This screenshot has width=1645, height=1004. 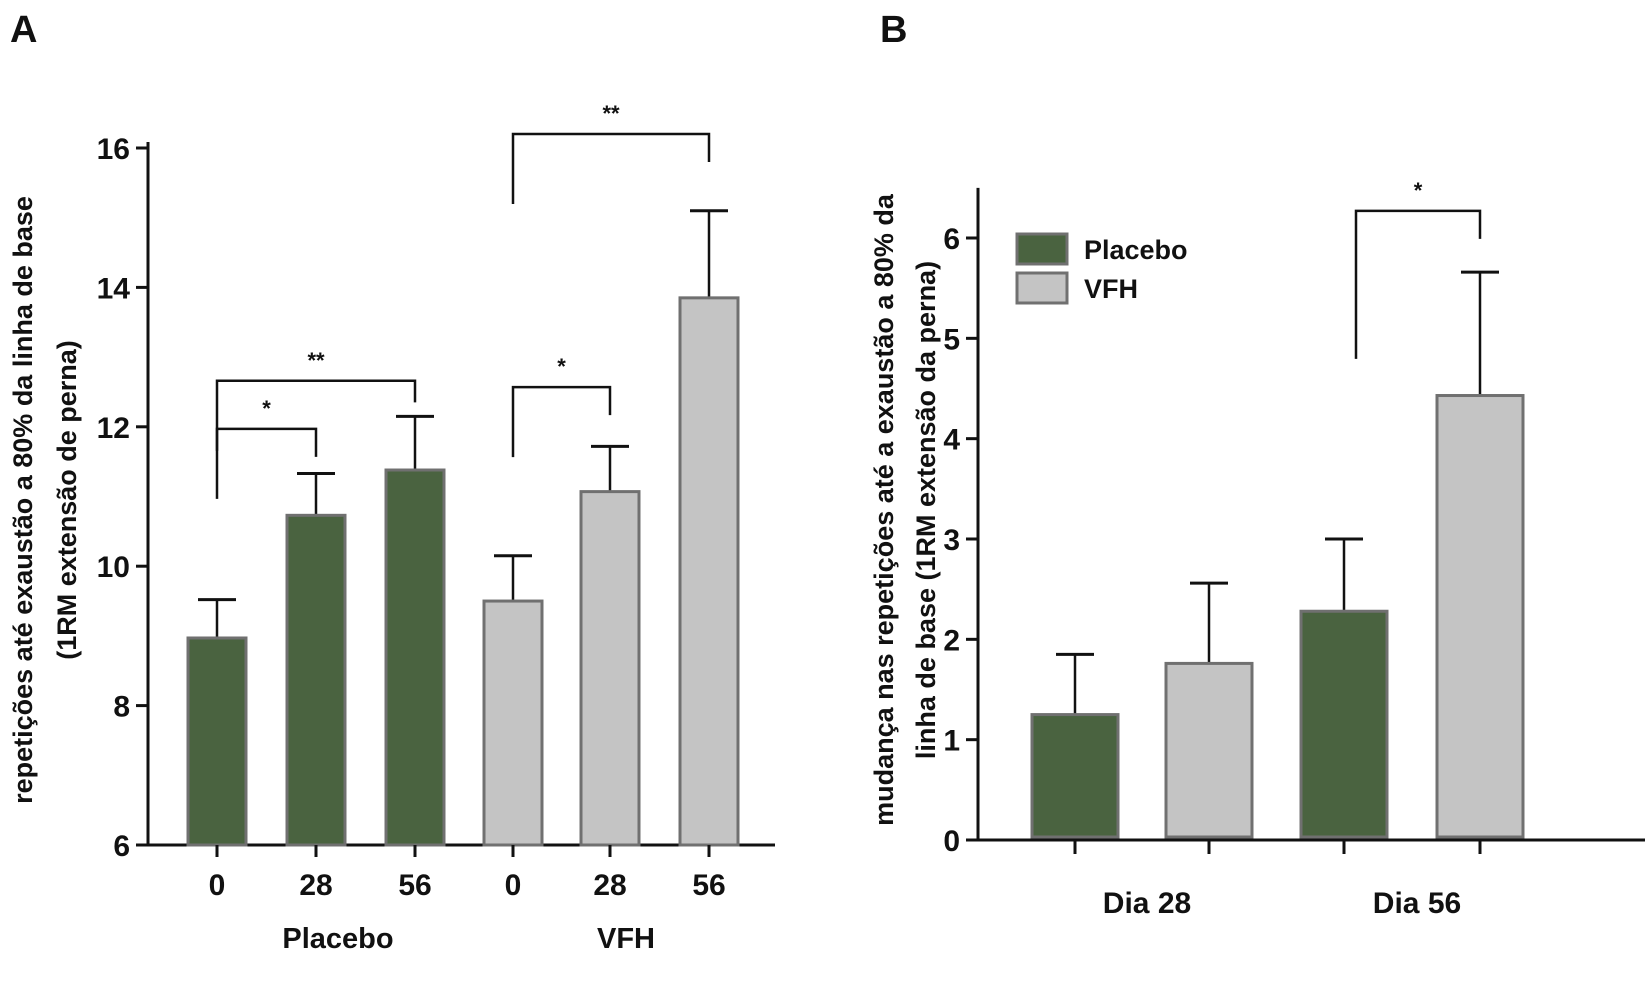 What do you see at coordinates (114, 288) in the screenshot?
I see `y-tick-label-a: 14` at bounding box center [114, 288].